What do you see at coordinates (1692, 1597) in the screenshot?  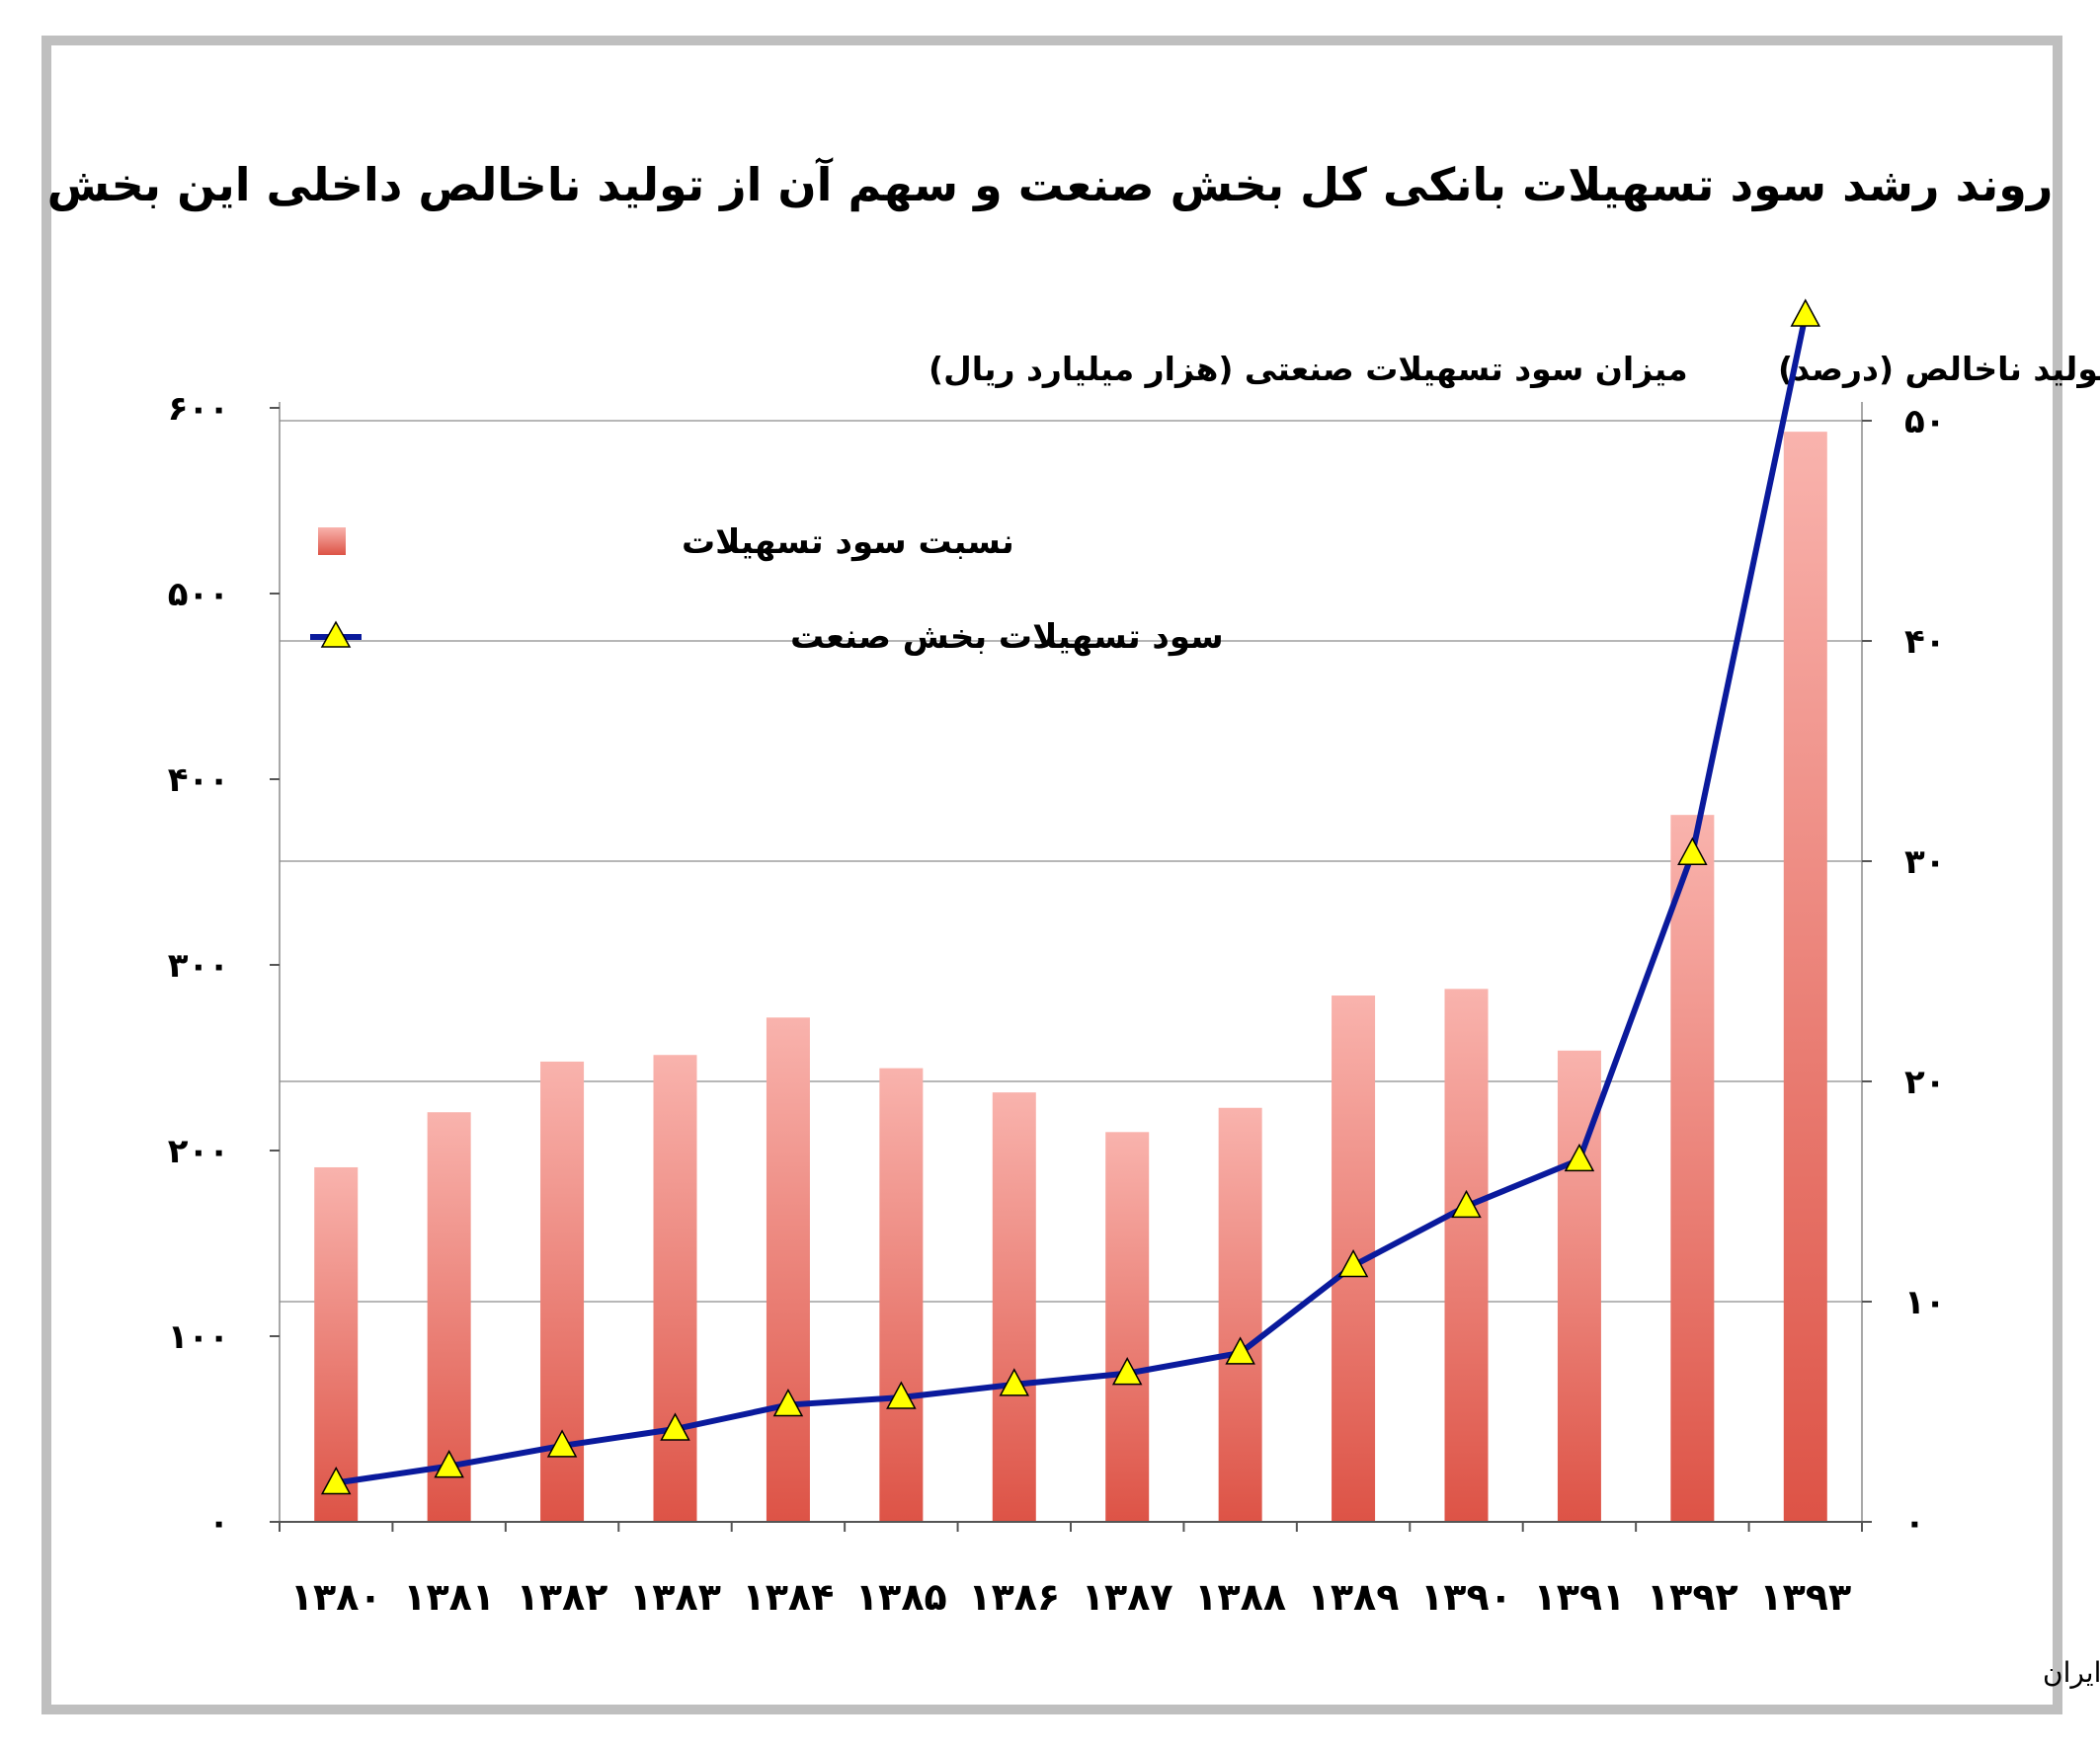 I see `x-tick-label: ۱۳۹۲` at bounding box center [1692, 1597].